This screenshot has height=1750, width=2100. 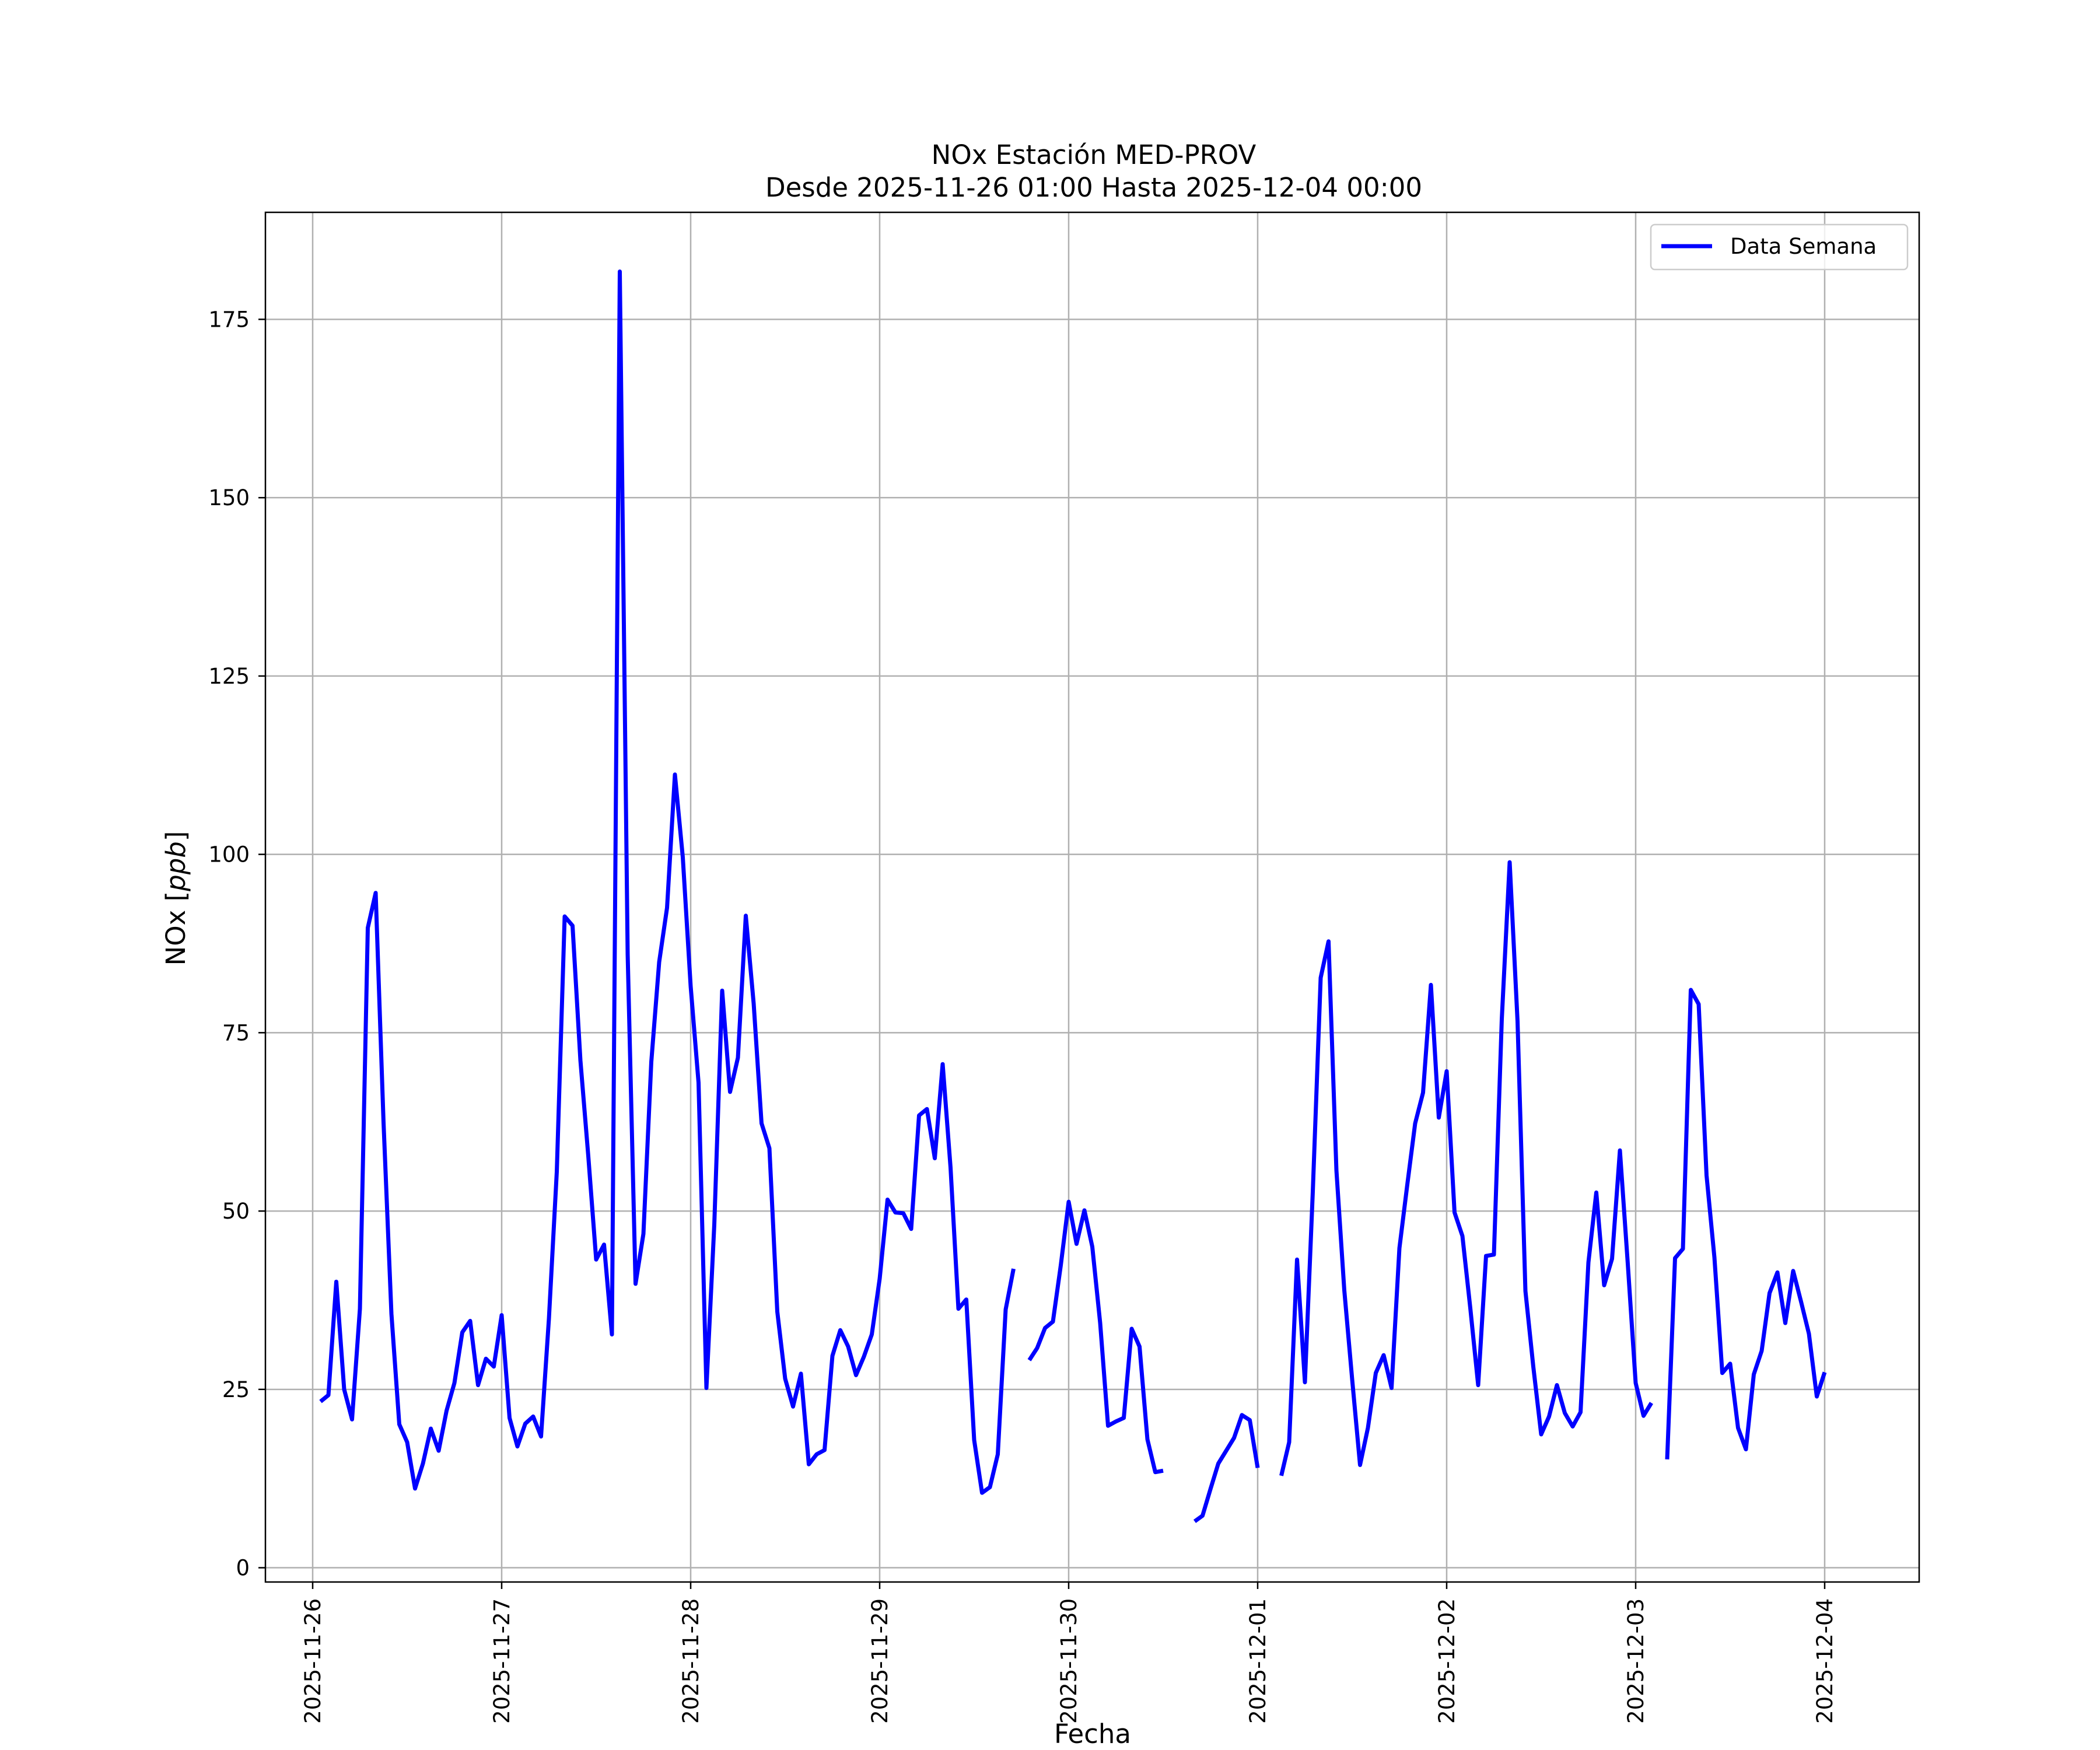 I want to click on legend-box, so click(x=1779, y=247).